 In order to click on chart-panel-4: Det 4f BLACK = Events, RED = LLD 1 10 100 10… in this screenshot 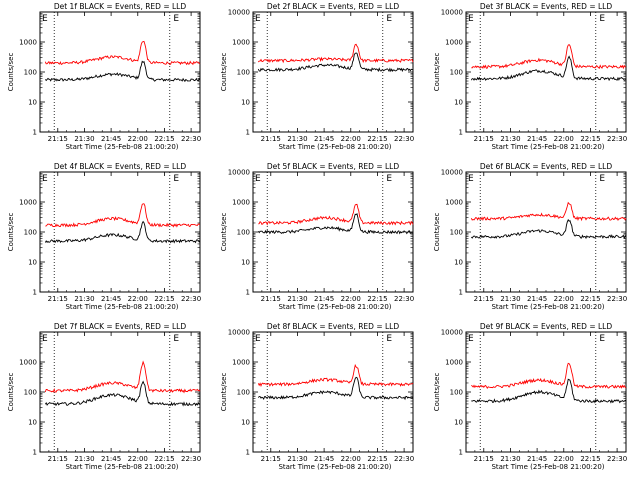, I will do `click(104, 236)`.